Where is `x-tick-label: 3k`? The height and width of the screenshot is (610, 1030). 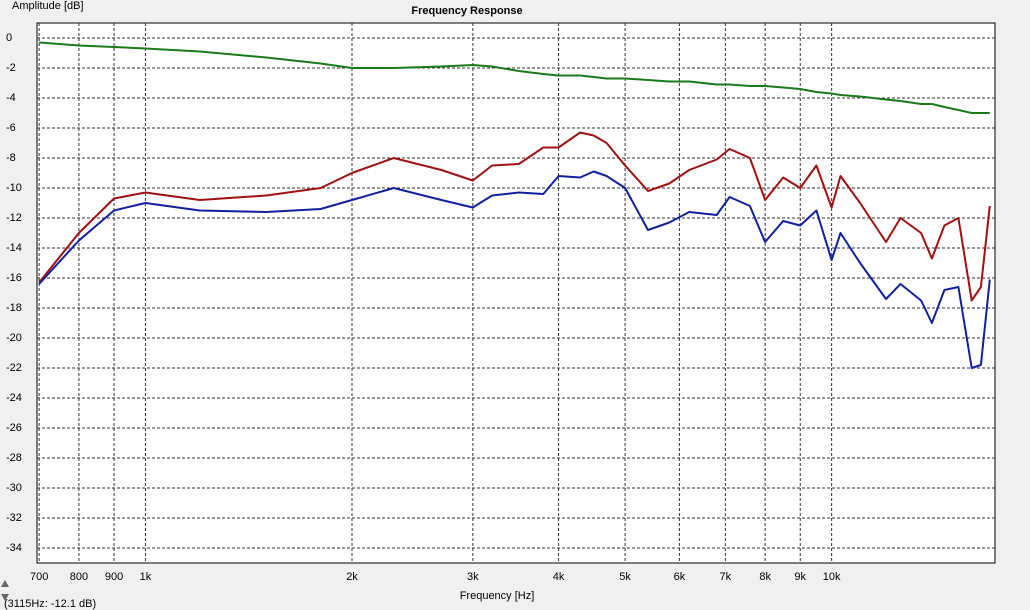
x-tick-label: 3k is located at coordinates (473, 577).